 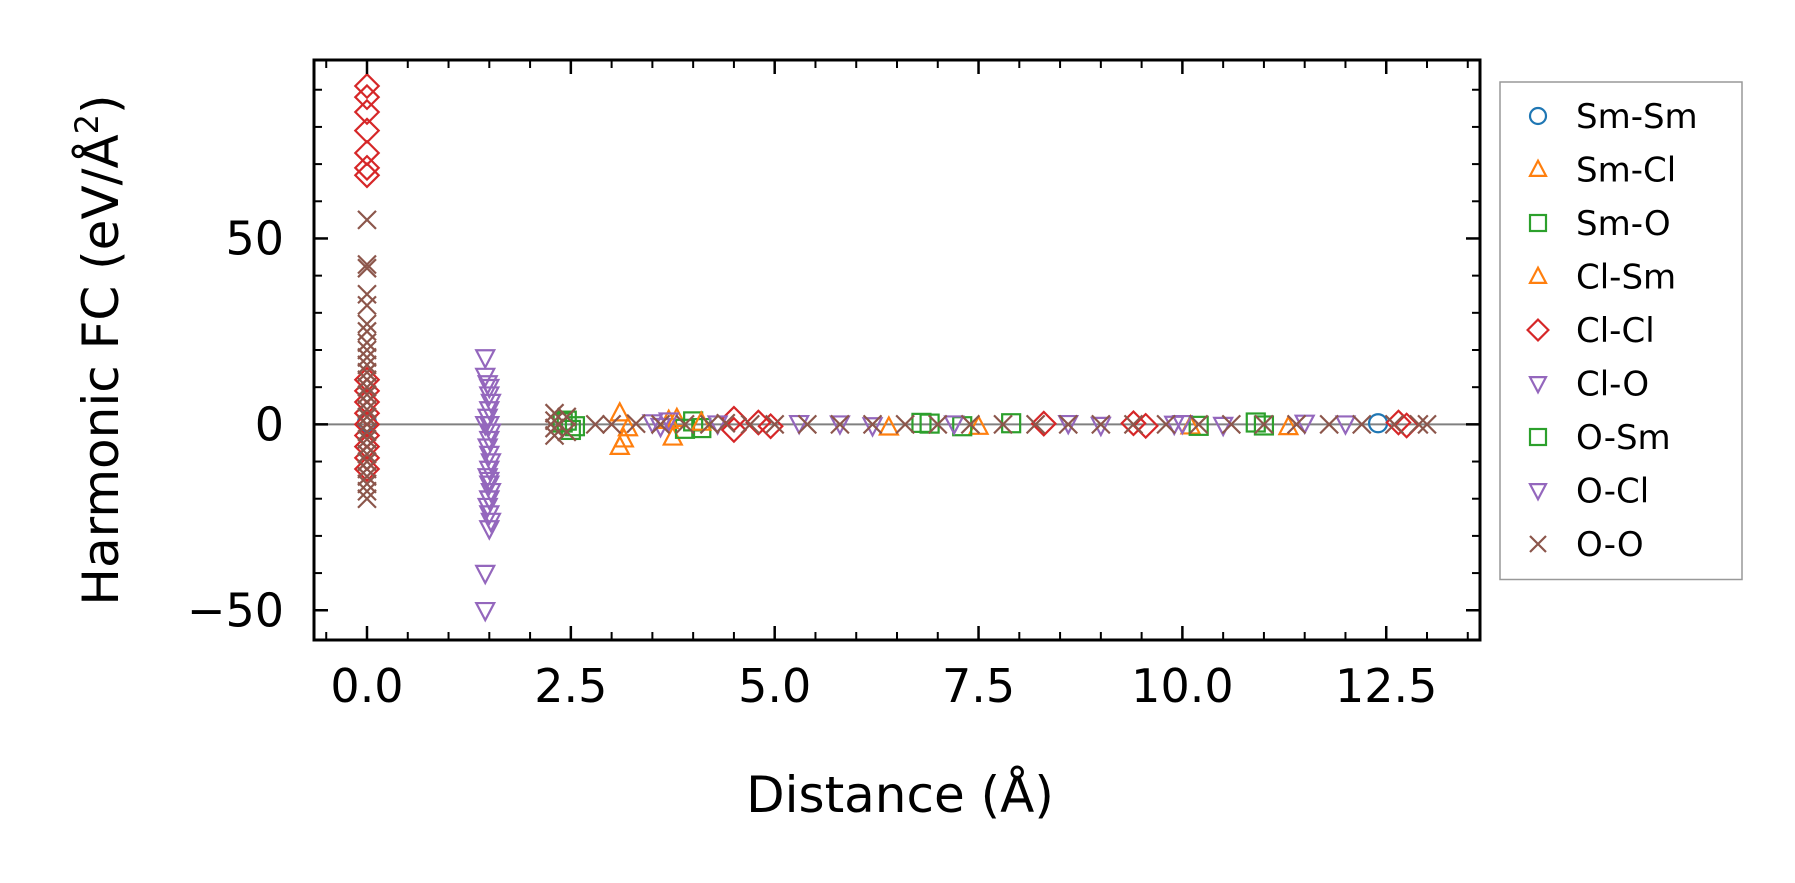 What do you see at coordinates (235, 610) in the screenshot?
I see `y-tick-label: −50` at bounding box center [235, 610].